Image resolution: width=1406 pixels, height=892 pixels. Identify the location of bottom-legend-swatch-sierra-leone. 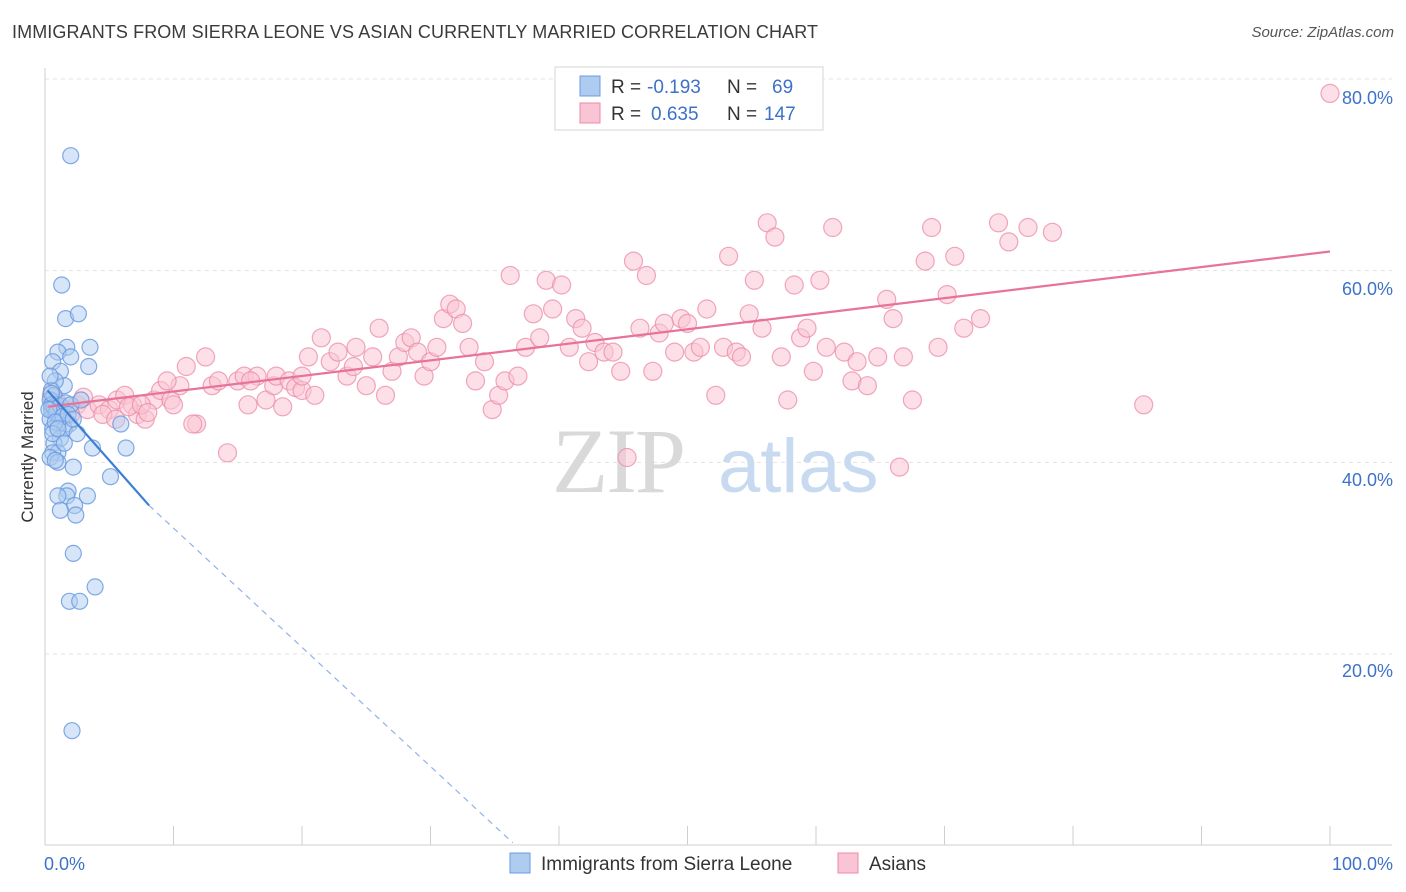
(520, 863).